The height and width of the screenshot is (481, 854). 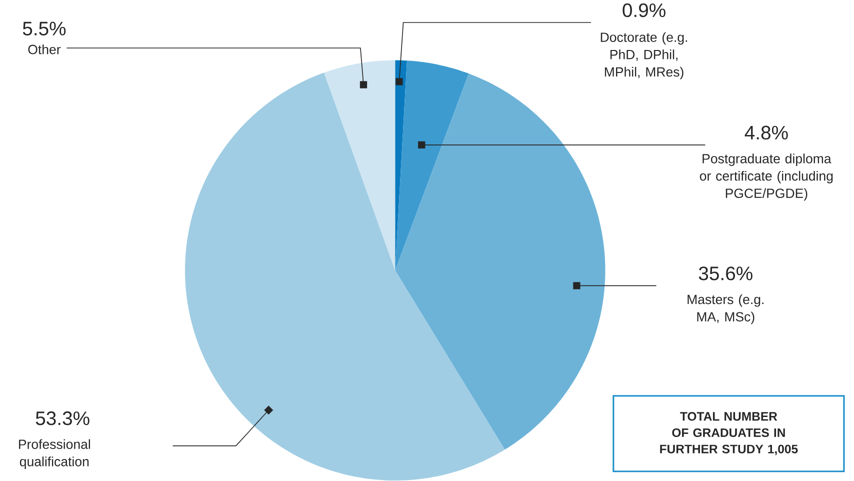 I want to click on text: TOTAL NUMBER OF GRADUATES IN FURTHER STUDY 1,005, so click(x=729, y=434).